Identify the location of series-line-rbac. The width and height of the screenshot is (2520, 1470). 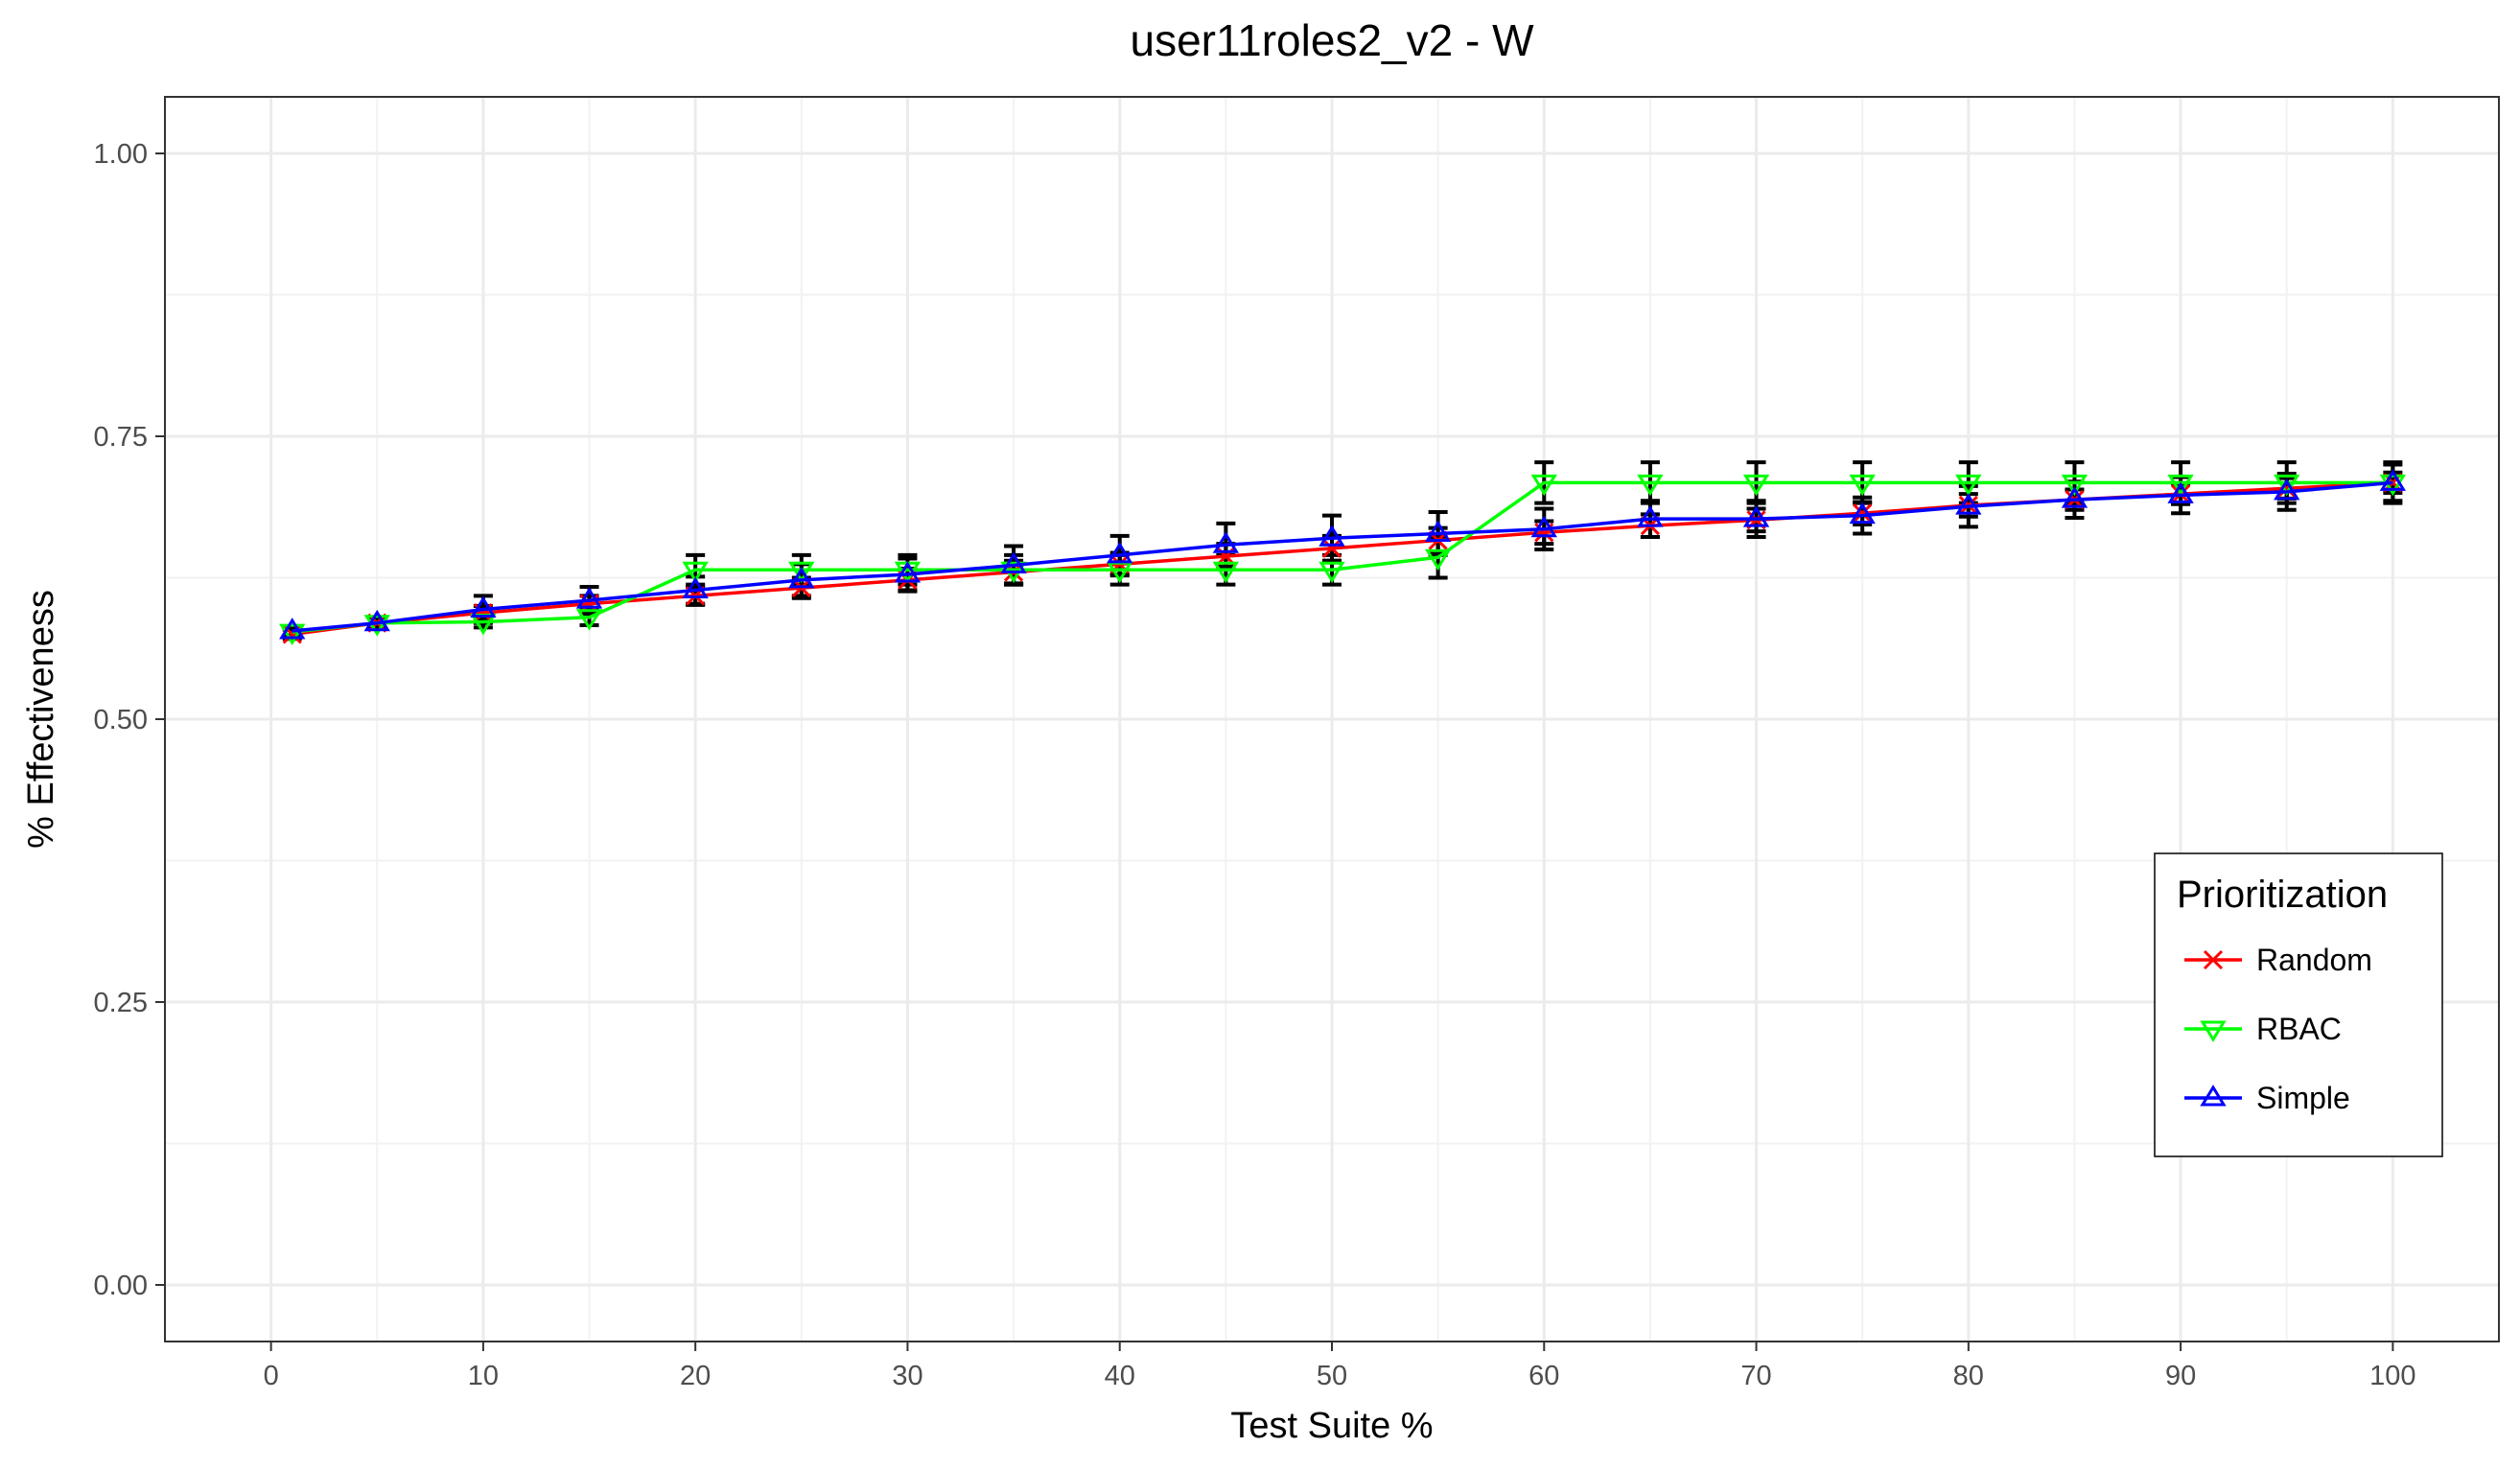
(1342, 557).